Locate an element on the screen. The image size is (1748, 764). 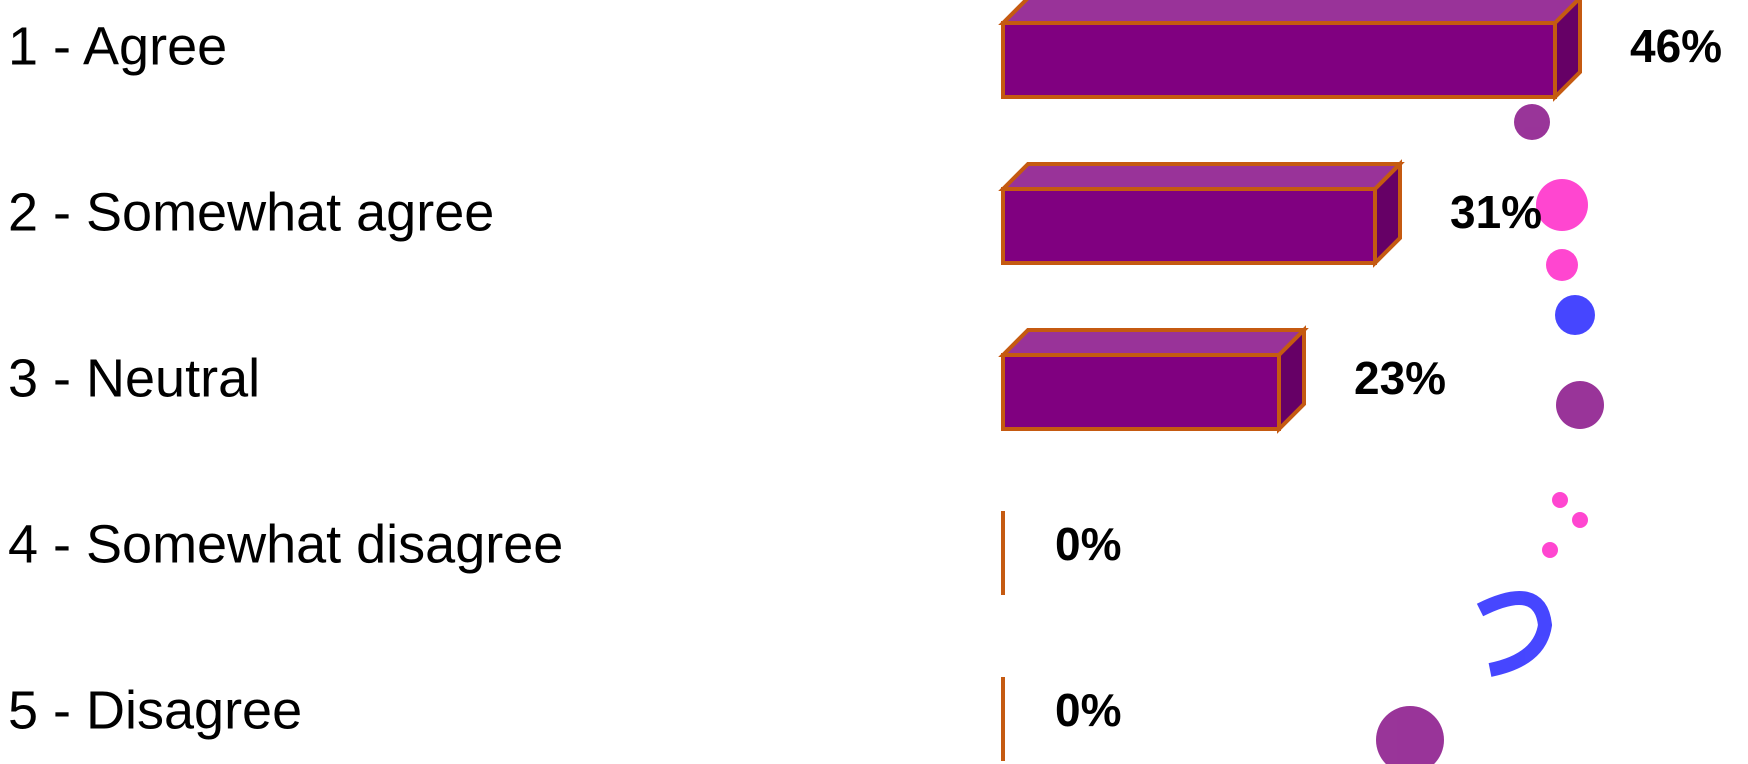
category-label: 2 - Somewhat agree is located at coordinates (251, 212).